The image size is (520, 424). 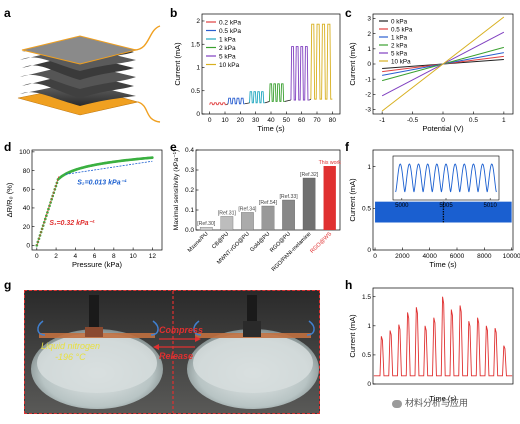 I want to click on x-tick-label: 70, so click(x=317, y=120).